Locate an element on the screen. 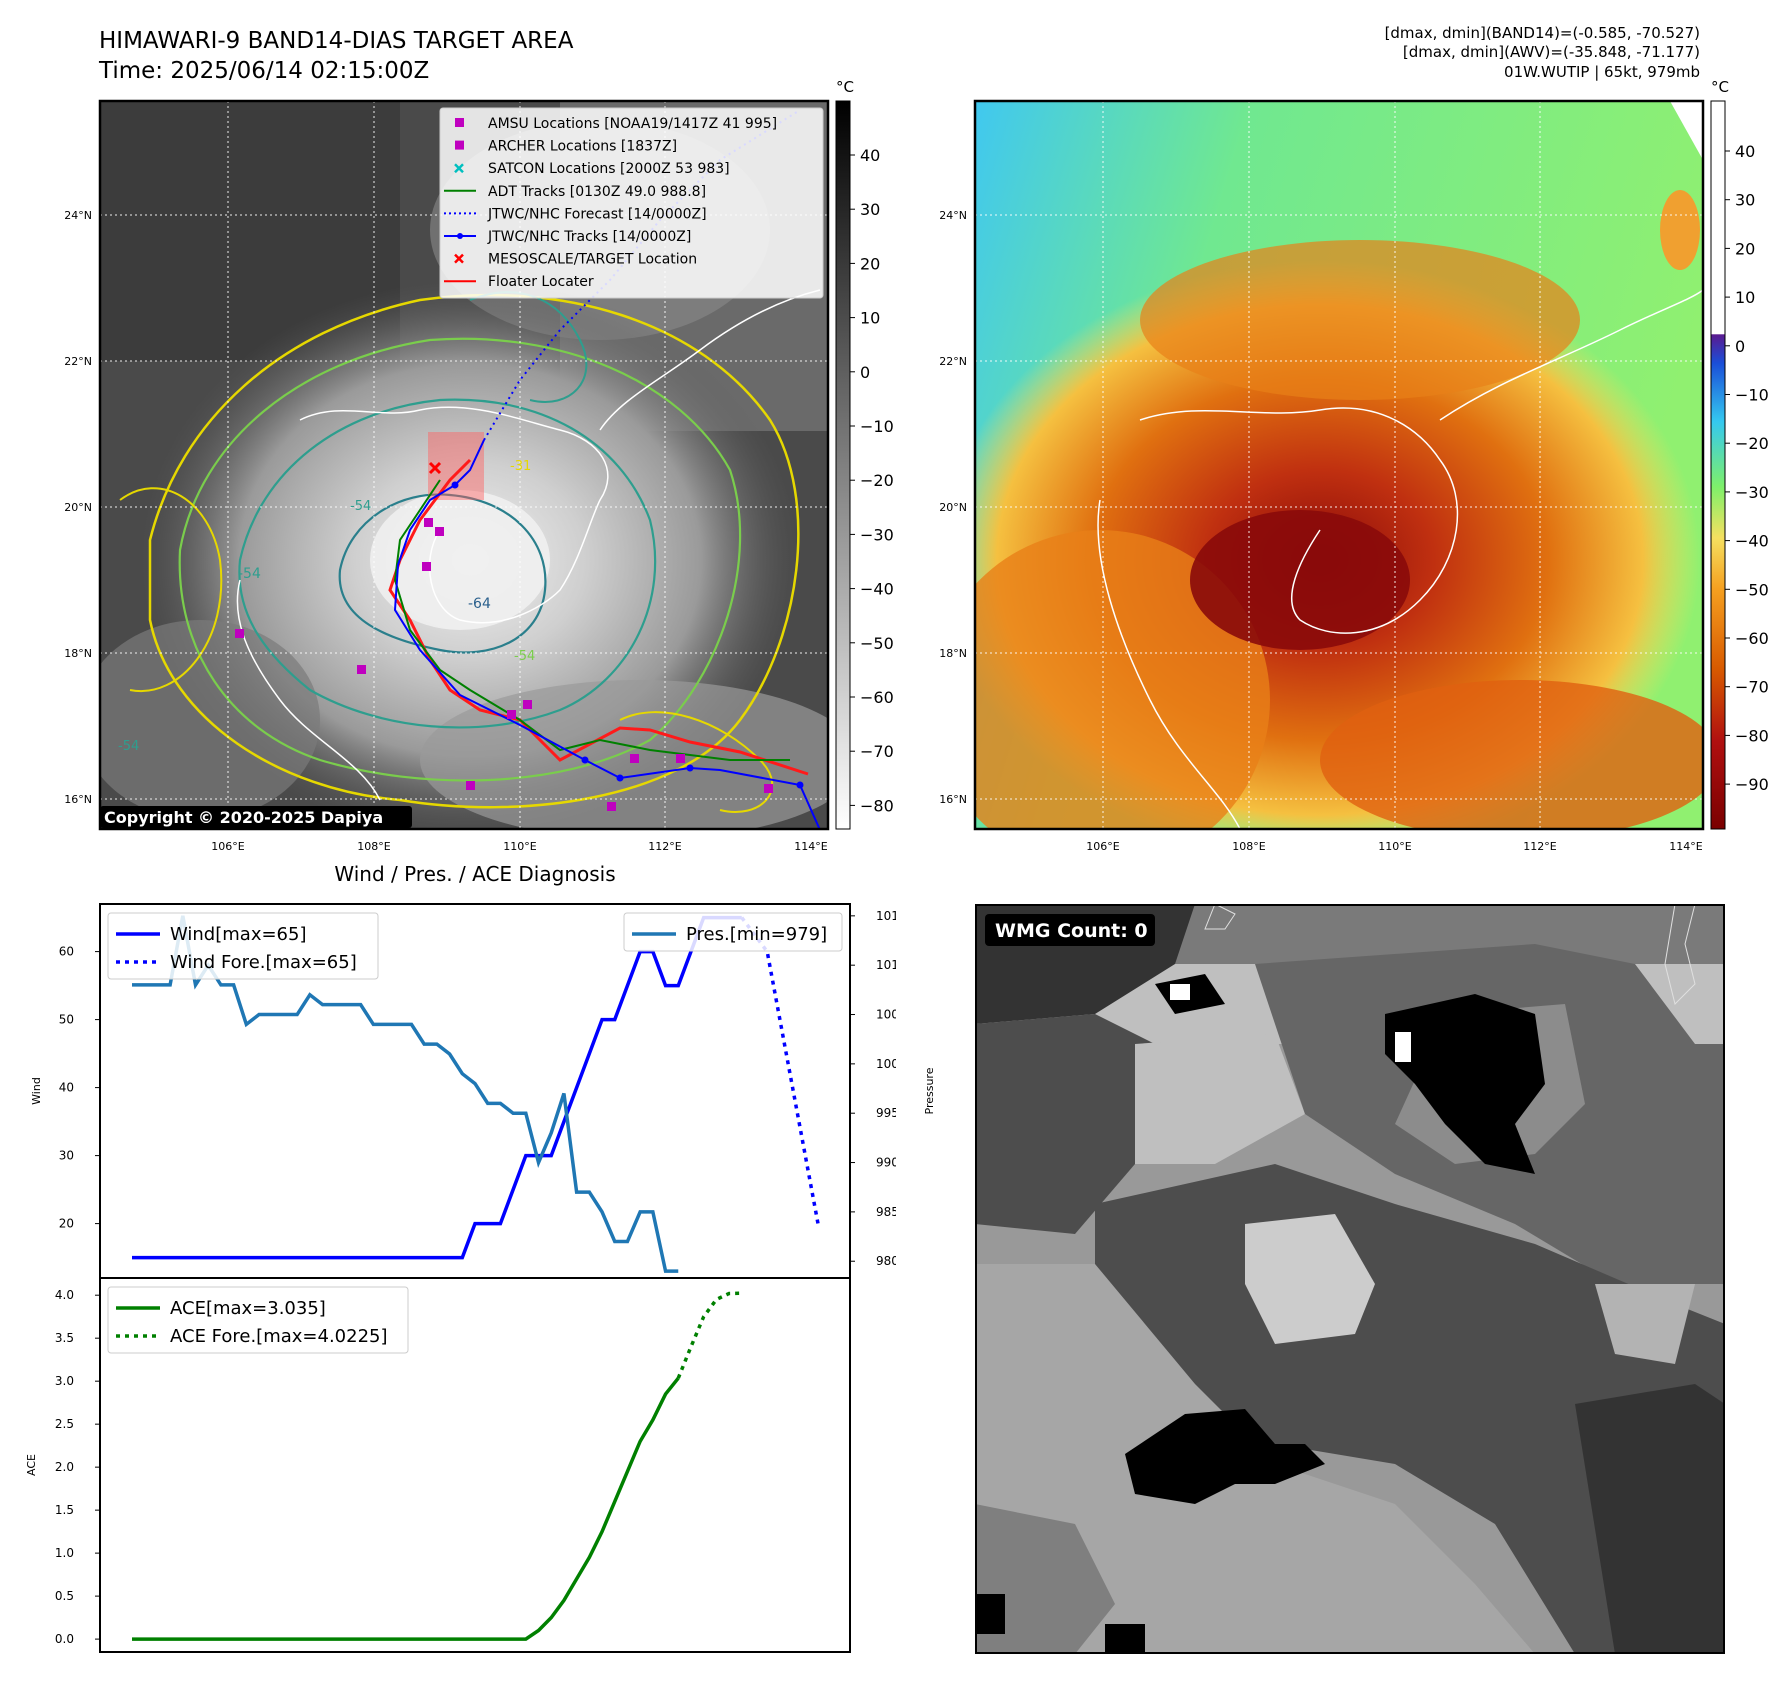 The height and width of the screenshot is (1690, 1792). wind-axis-label: Wind is located at coordinates (36, 1091).